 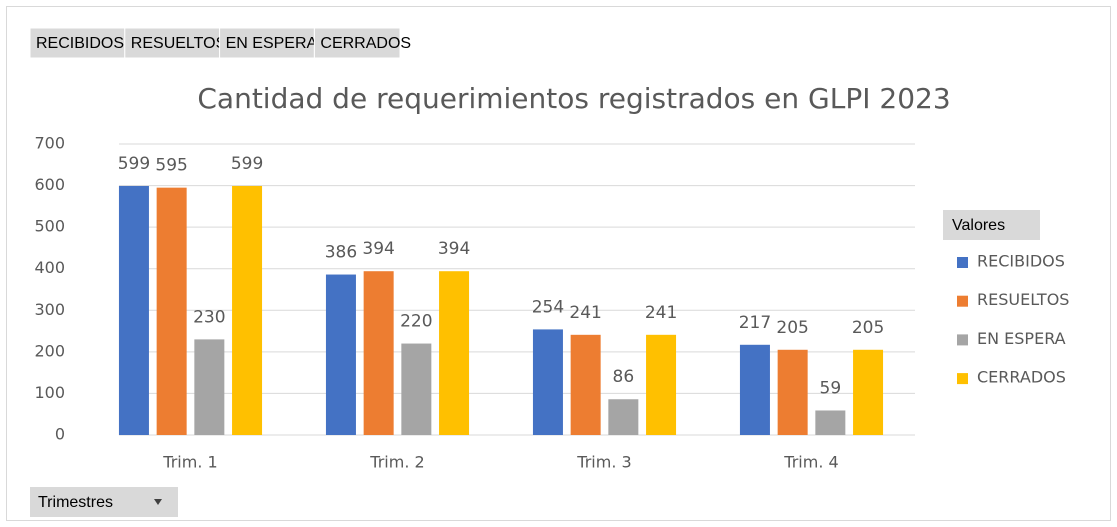 I want to click on data-label: 230, so click(x=209, y=317).